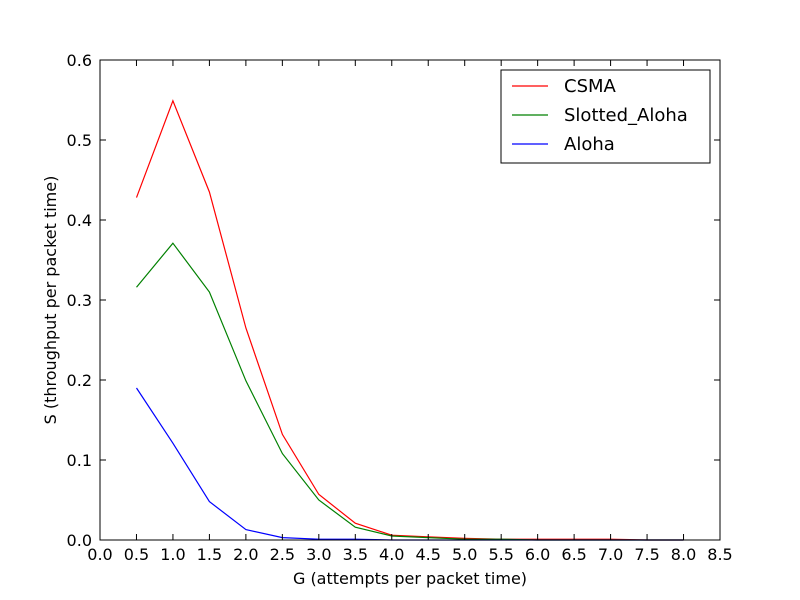 The width and height of the screenshot is (800, 600). I want to click on x-axis-label: G (attempts per packet time), so click(410, 578).